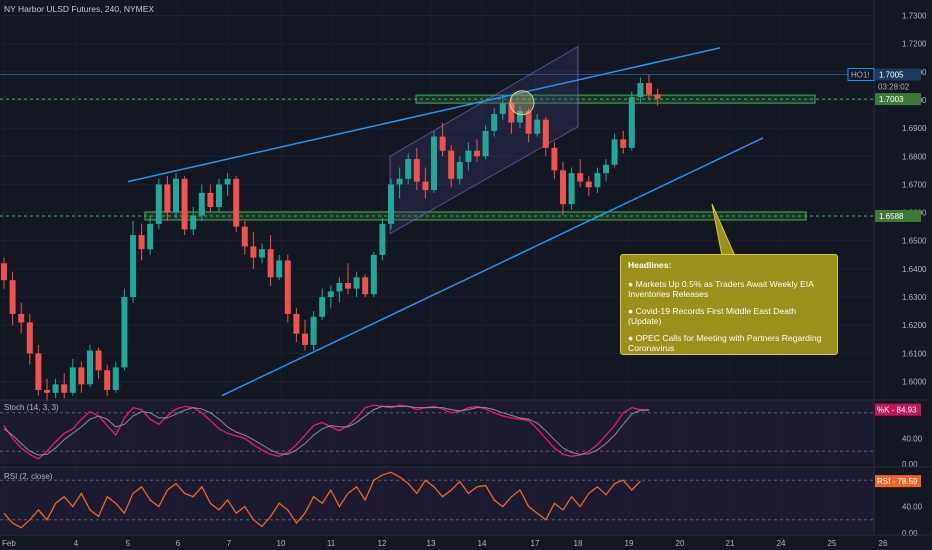 The height and width of the screenshot is (550, 932). Describe the element at coordinates (9, 543) in the screenshot. I see `time-tick-label: Feb` at that location.